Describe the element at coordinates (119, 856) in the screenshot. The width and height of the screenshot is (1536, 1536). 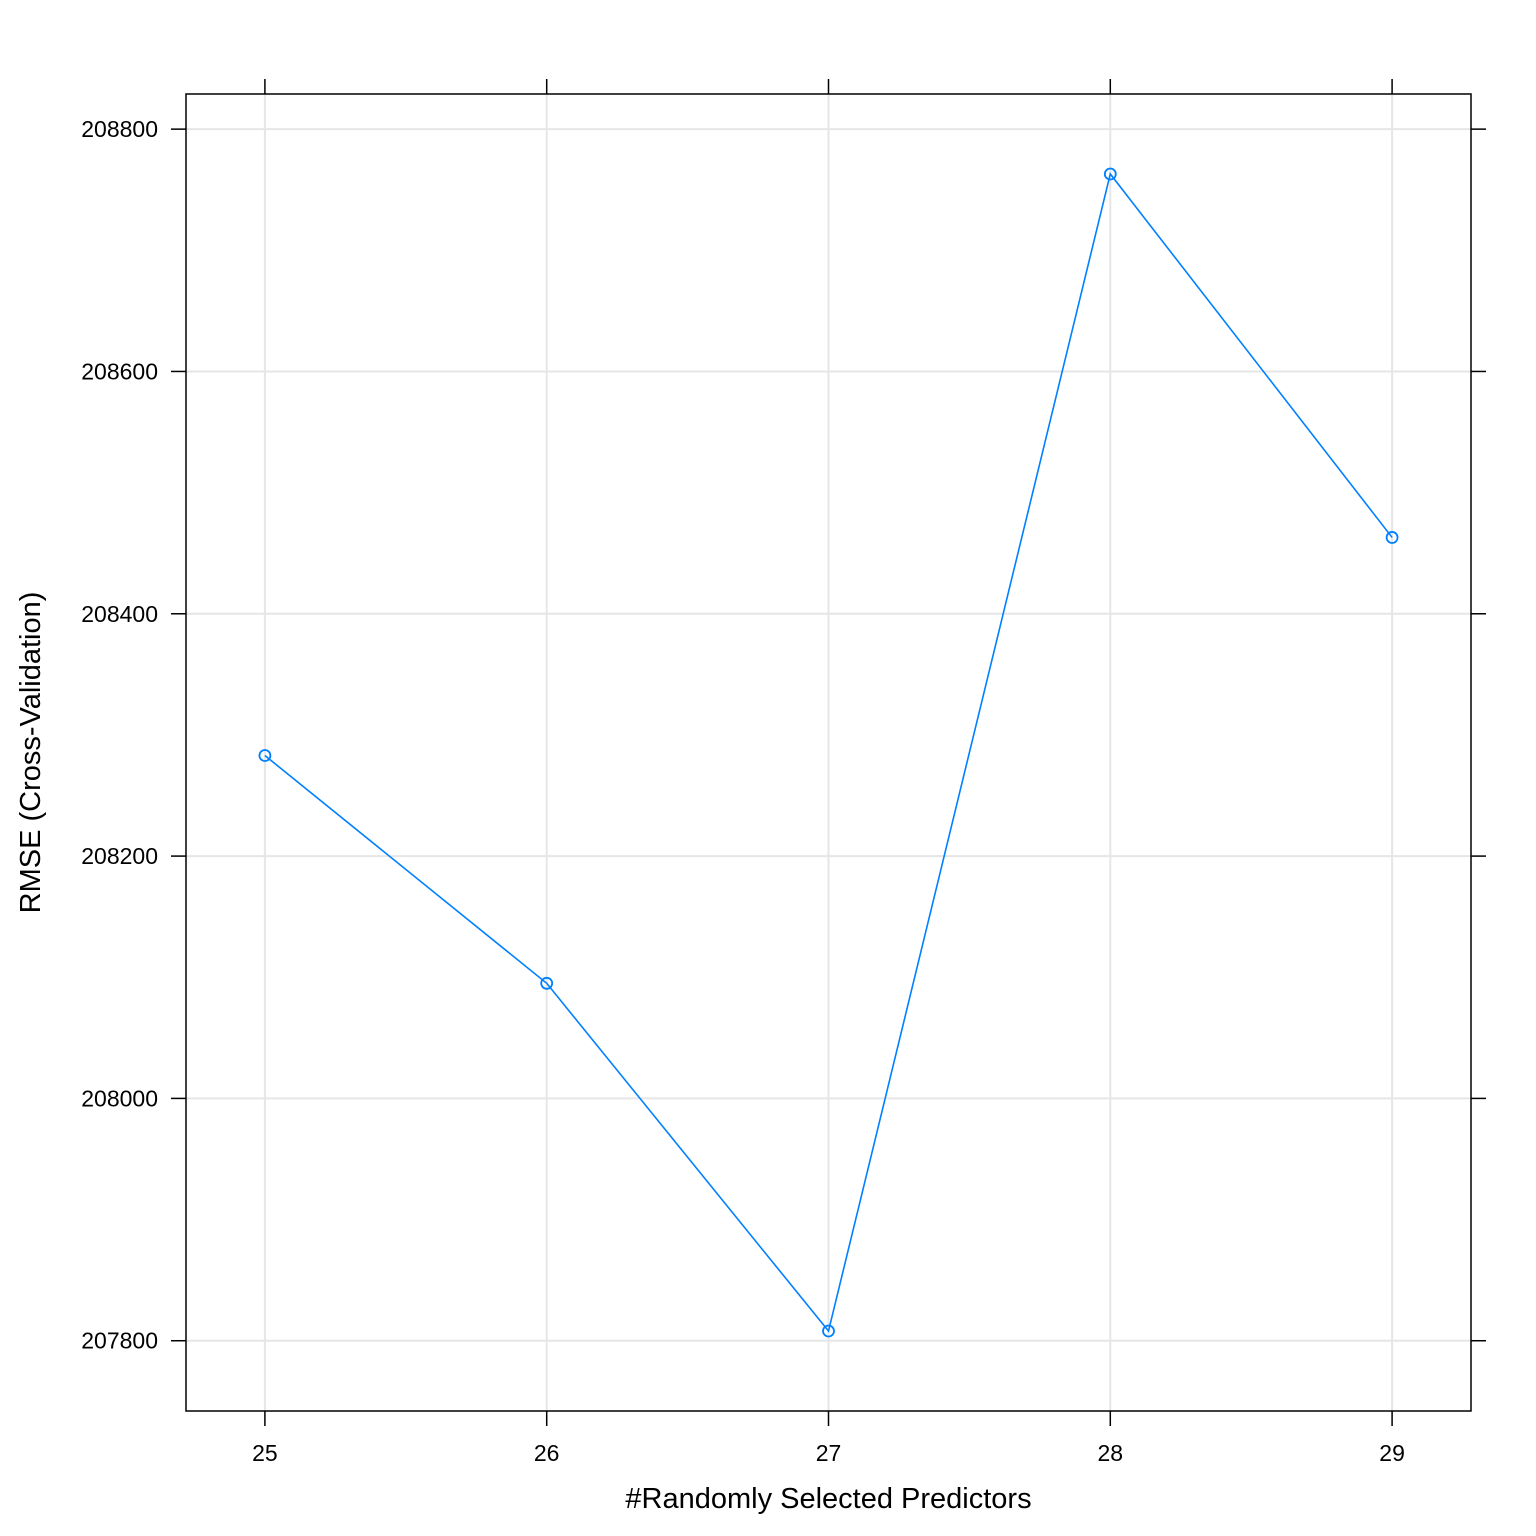
I see `y-tick-label: 208200` at that location.